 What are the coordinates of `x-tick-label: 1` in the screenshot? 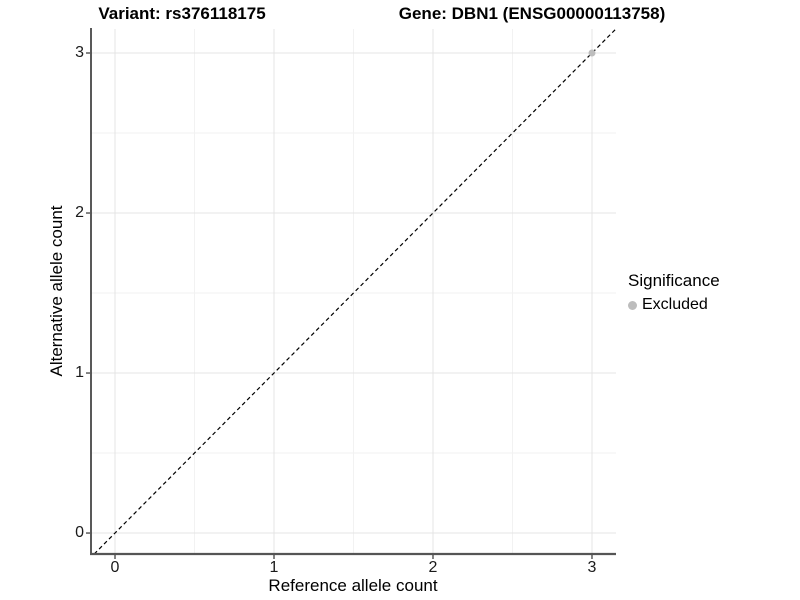 It's located at (274, 567).